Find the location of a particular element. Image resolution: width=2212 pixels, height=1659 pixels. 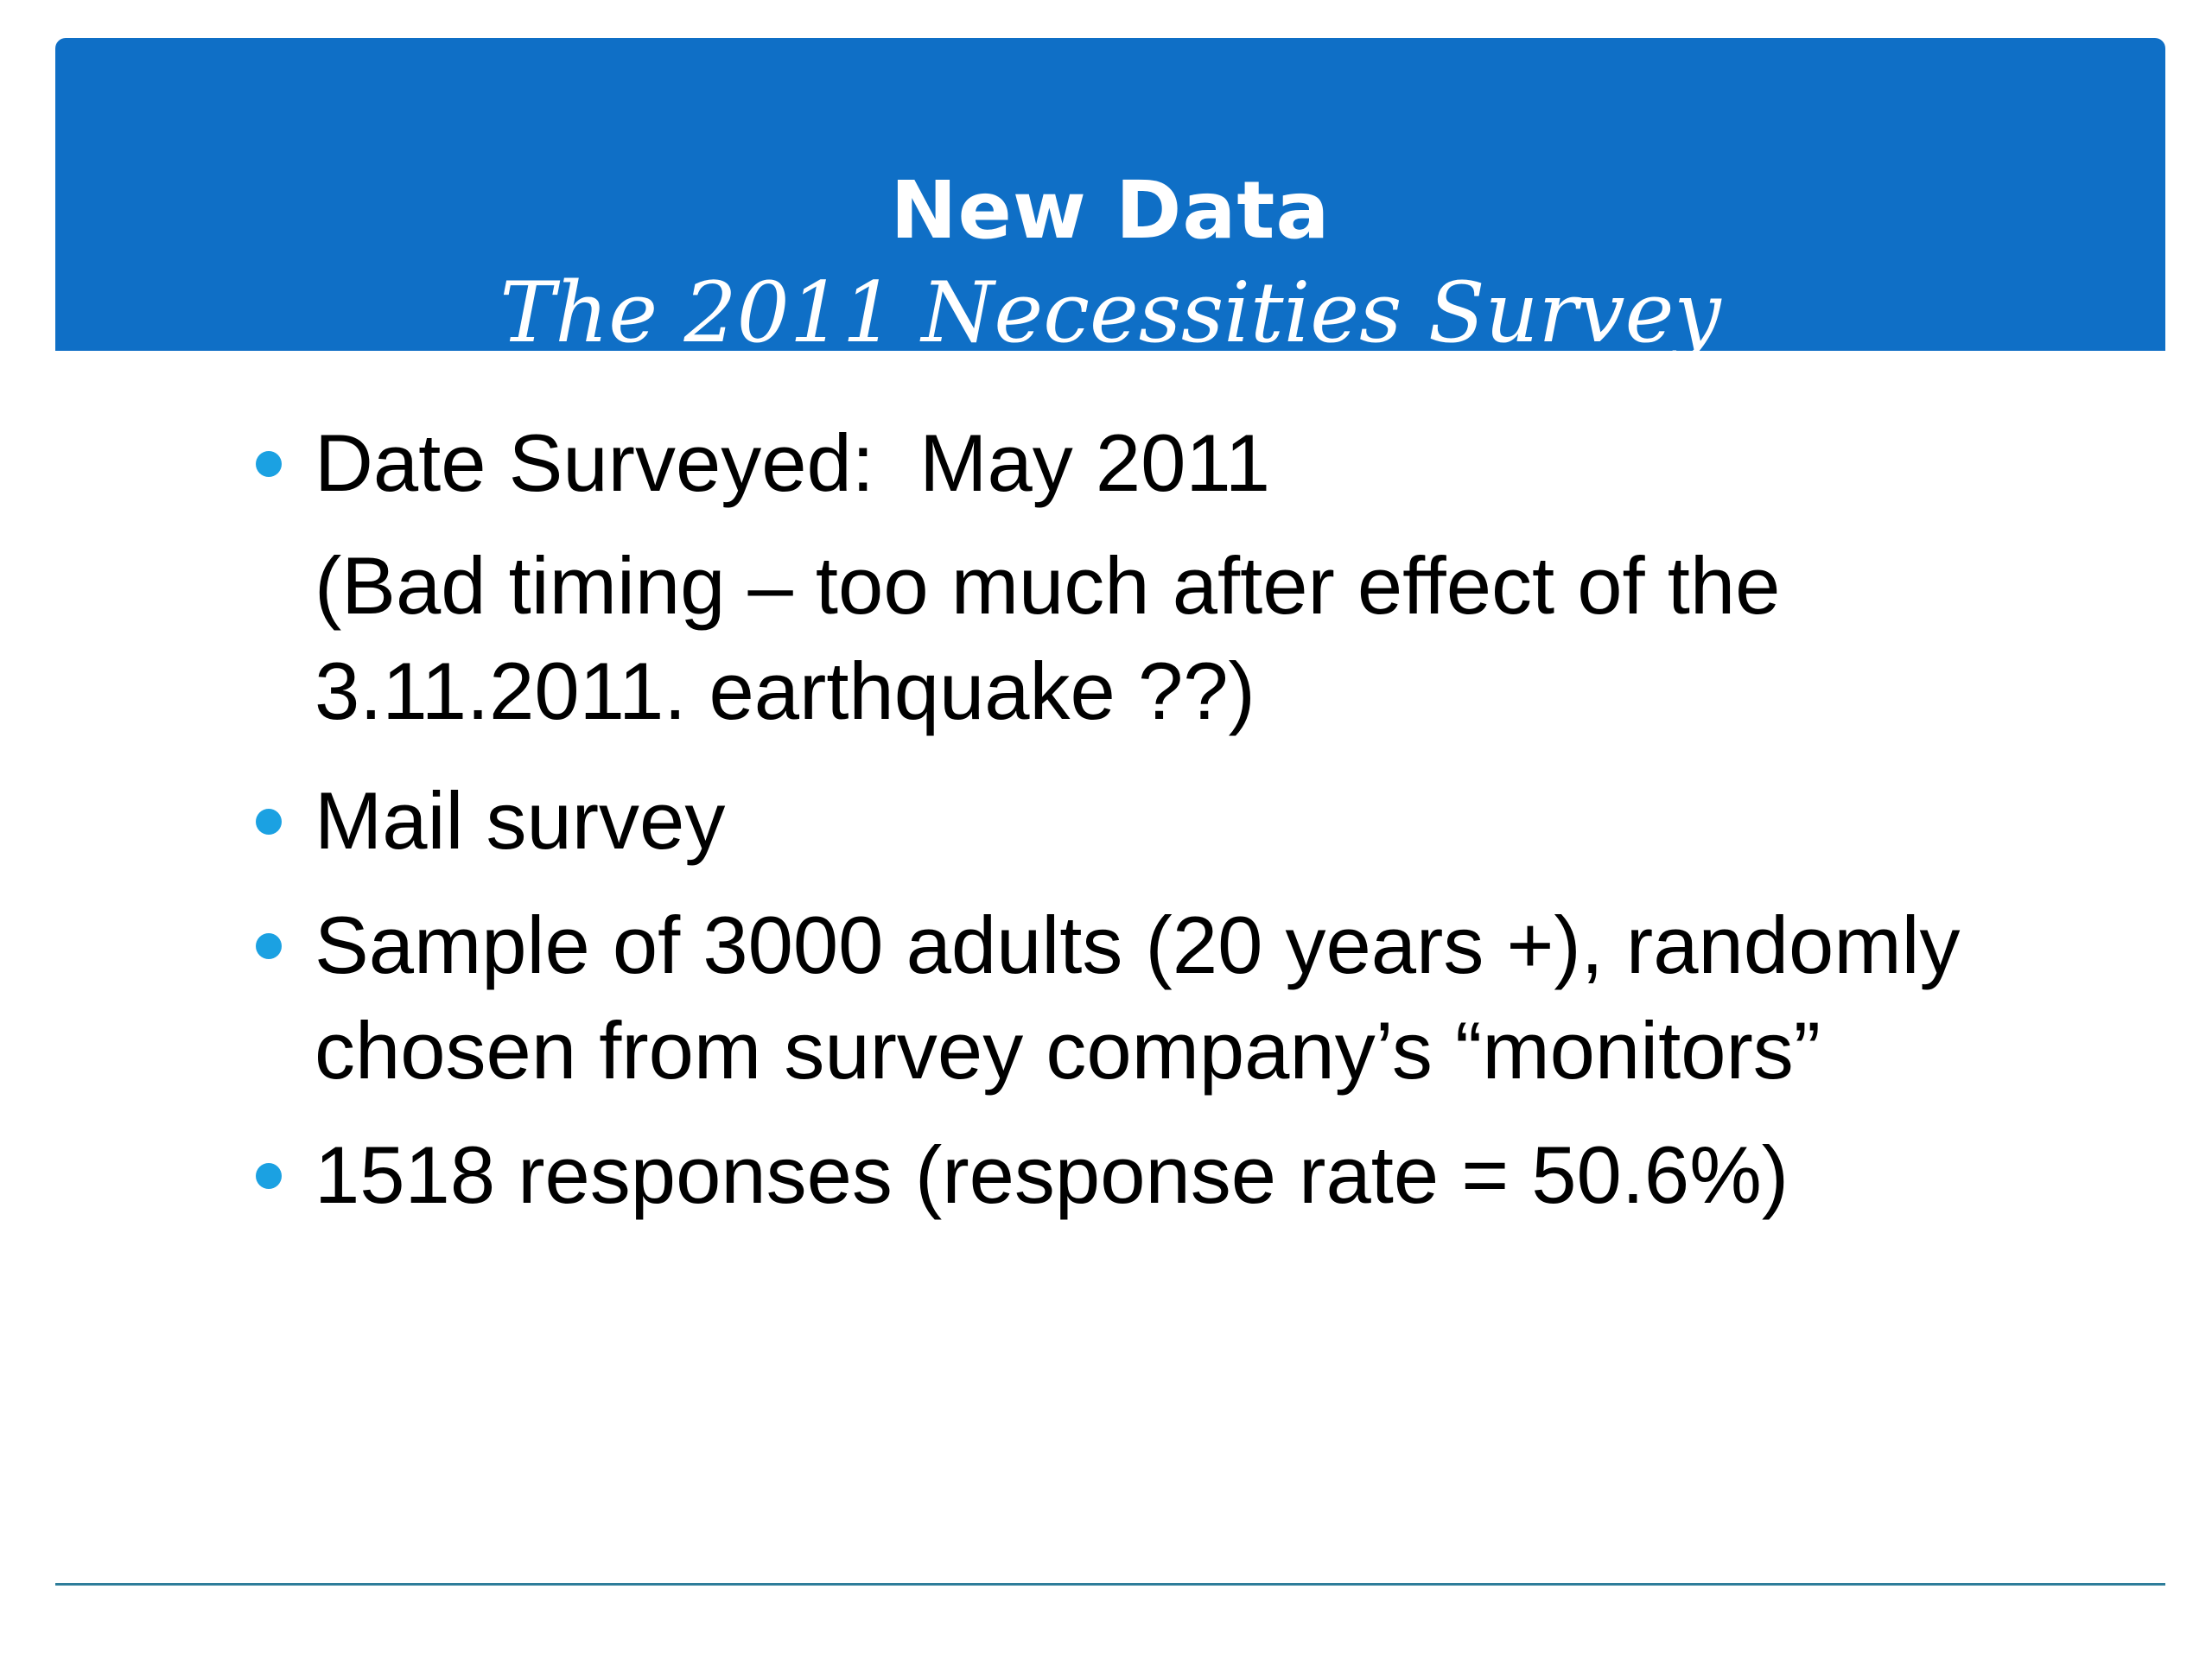

bullet-text: Date Surveyed: May 2011 is located at coordinates (792, 462).